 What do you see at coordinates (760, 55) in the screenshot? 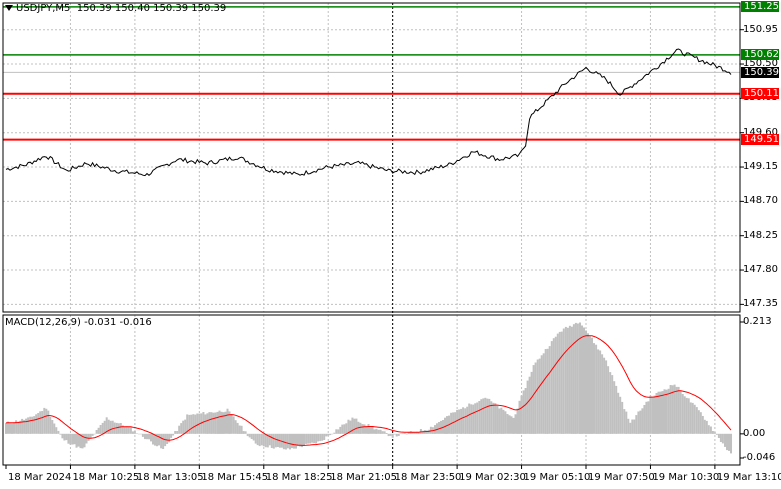
I see `level-tag-150.62: 150.62` at bounding box center [760, 55].